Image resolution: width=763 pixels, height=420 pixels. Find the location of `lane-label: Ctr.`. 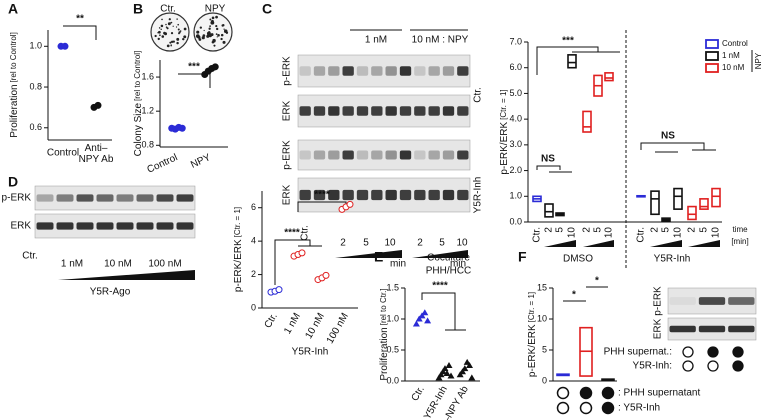

lane-label: Ctr. is located at coordinates (305, 233).